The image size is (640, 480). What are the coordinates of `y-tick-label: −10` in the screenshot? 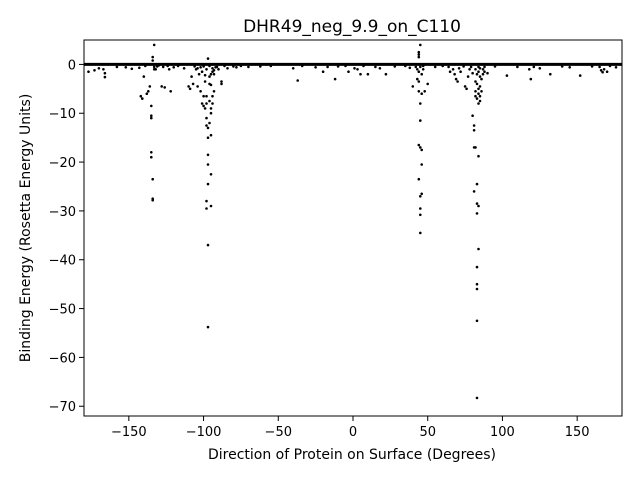 It's located at (62, 114).